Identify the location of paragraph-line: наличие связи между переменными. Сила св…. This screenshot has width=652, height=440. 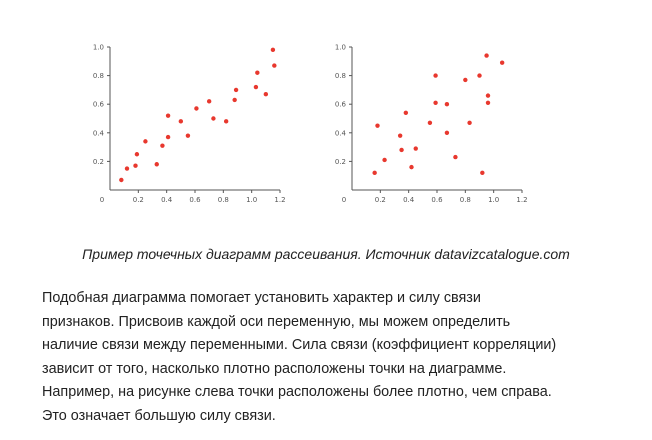
(299, 345).